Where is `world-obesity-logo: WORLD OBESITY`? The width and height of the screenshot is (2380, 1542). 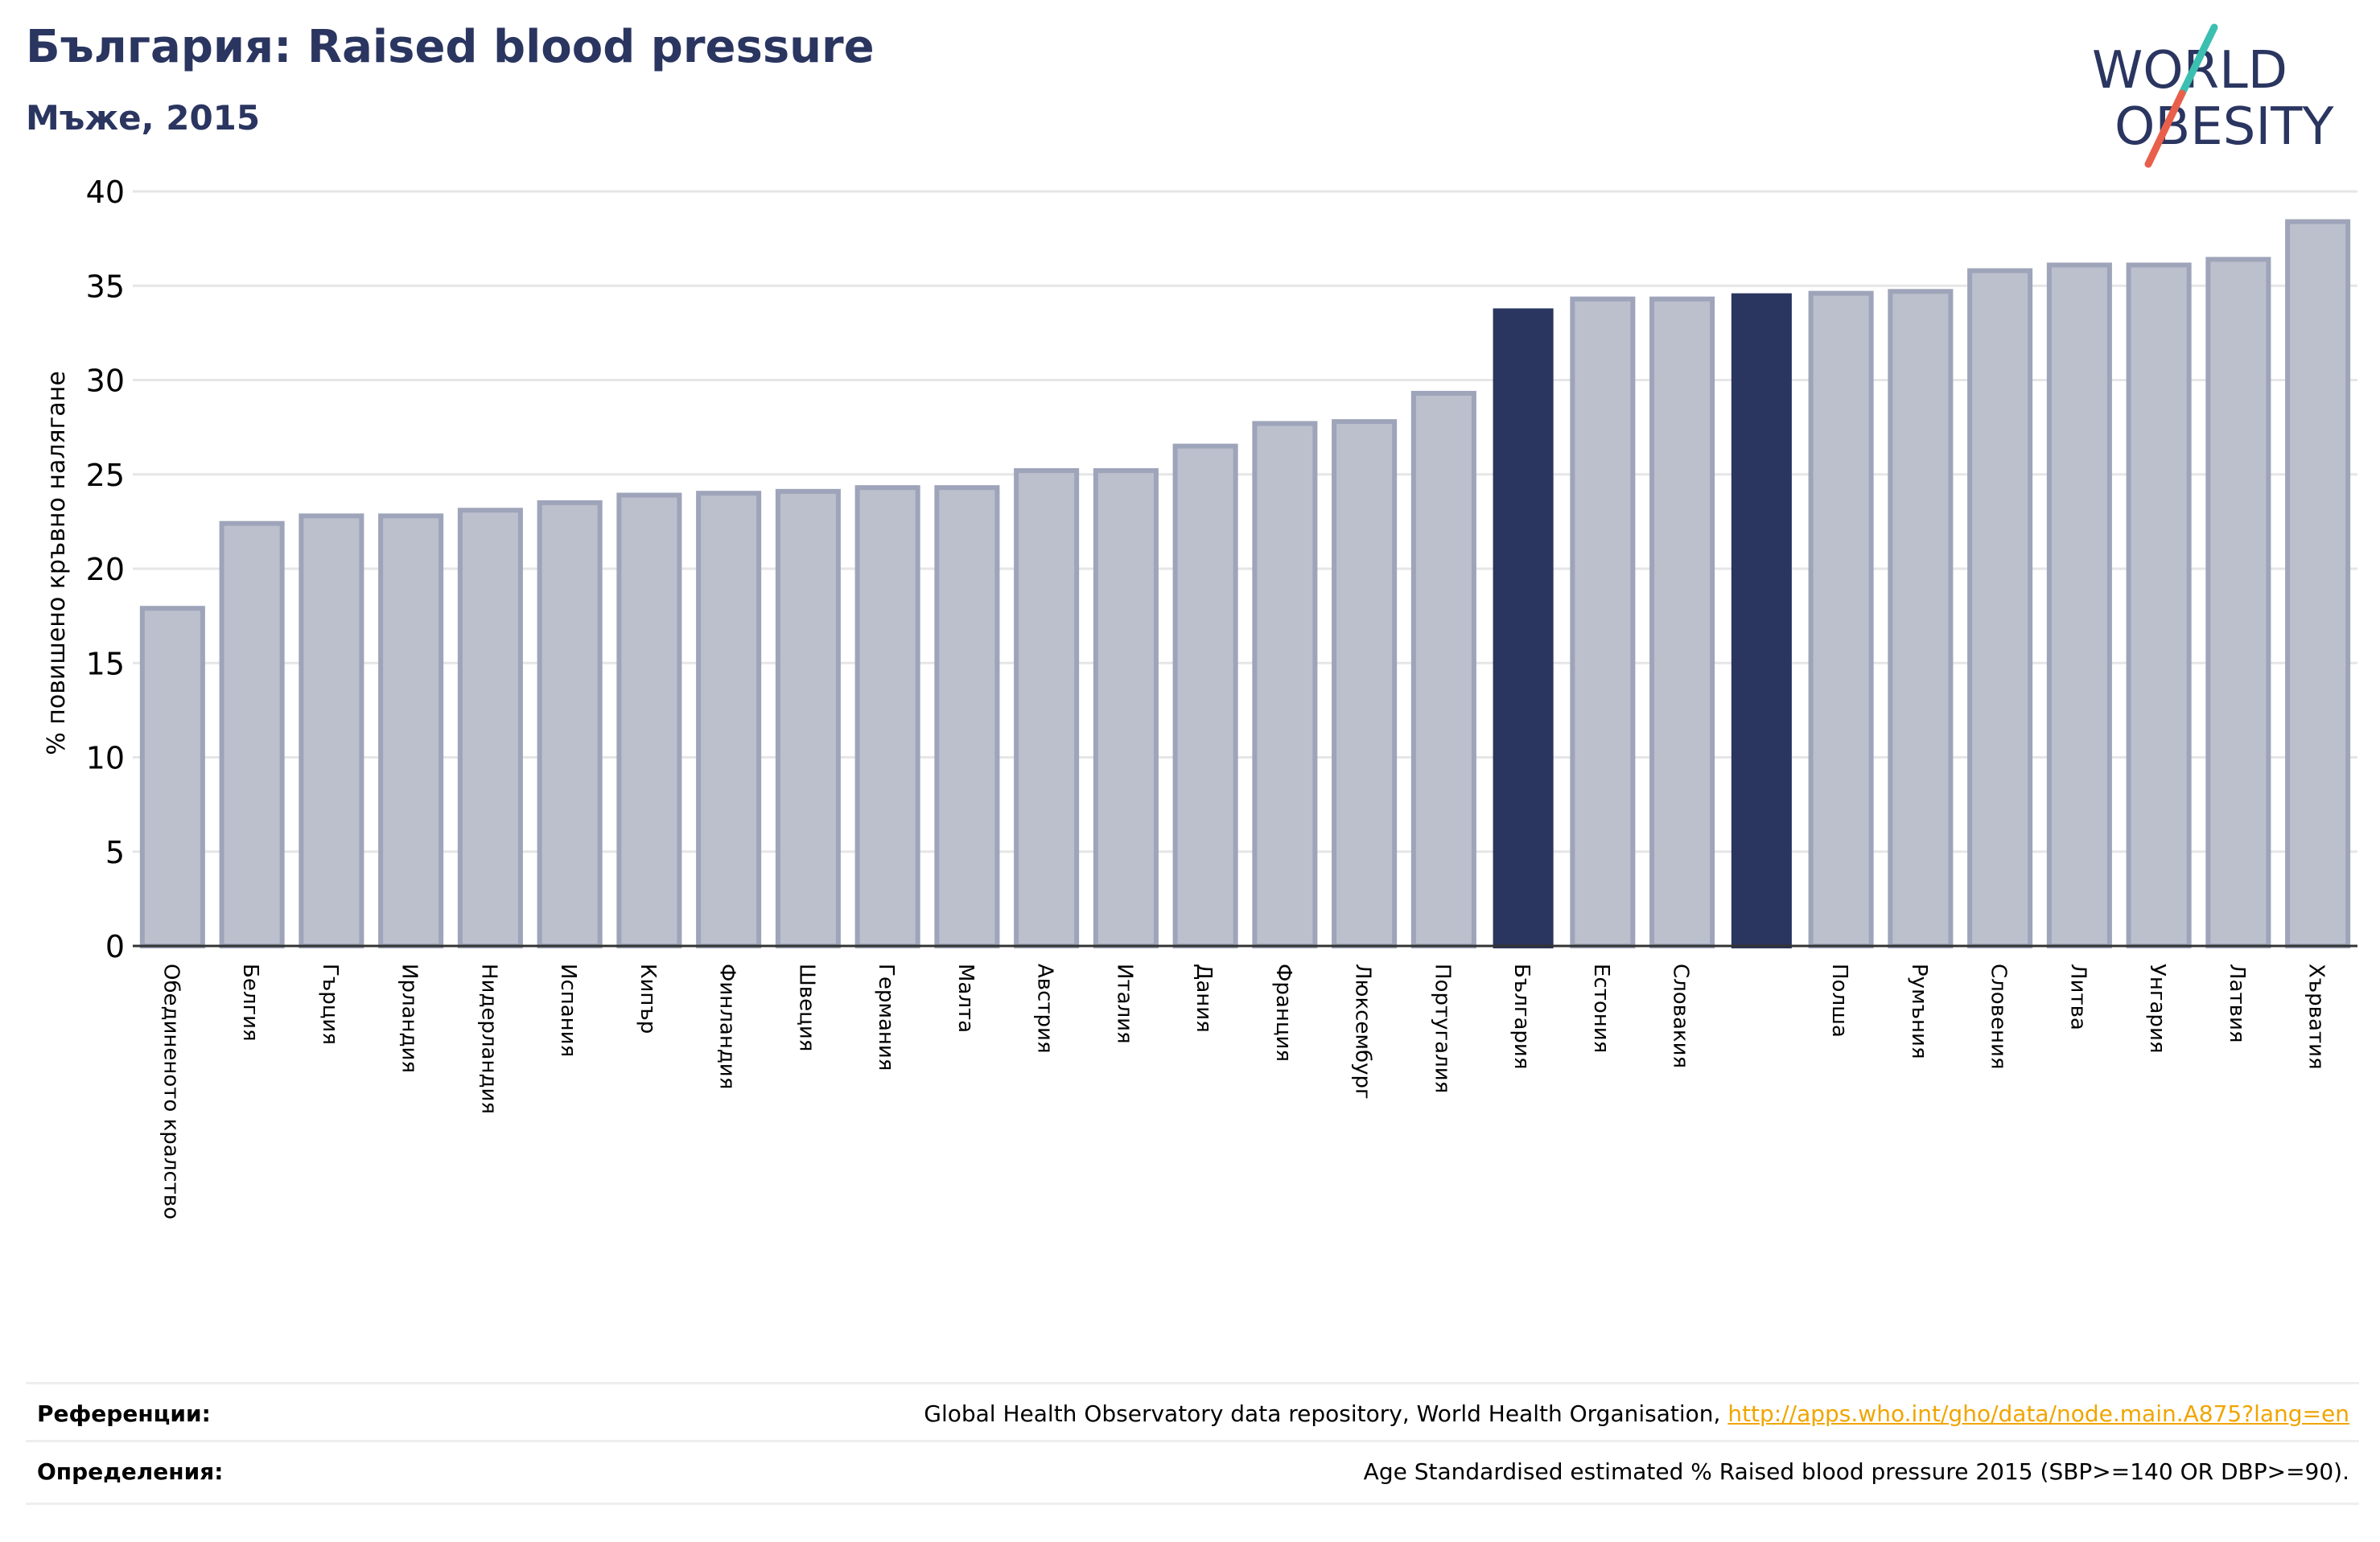
world-obesity-logo: WORLD OBESITY is located at coordinates (2213, 95).